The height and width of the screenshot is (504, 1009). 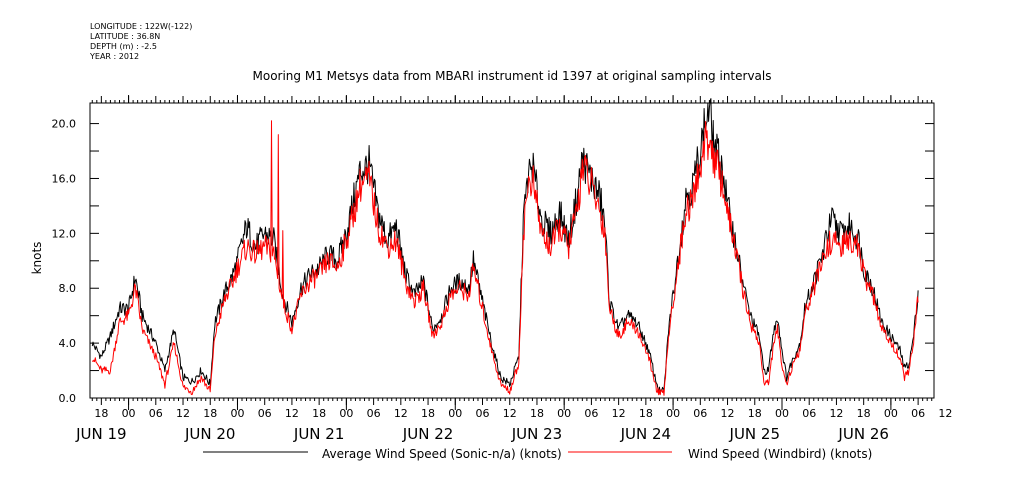 I want to click on day-label: JUN 23, so click(x=536, y=434).